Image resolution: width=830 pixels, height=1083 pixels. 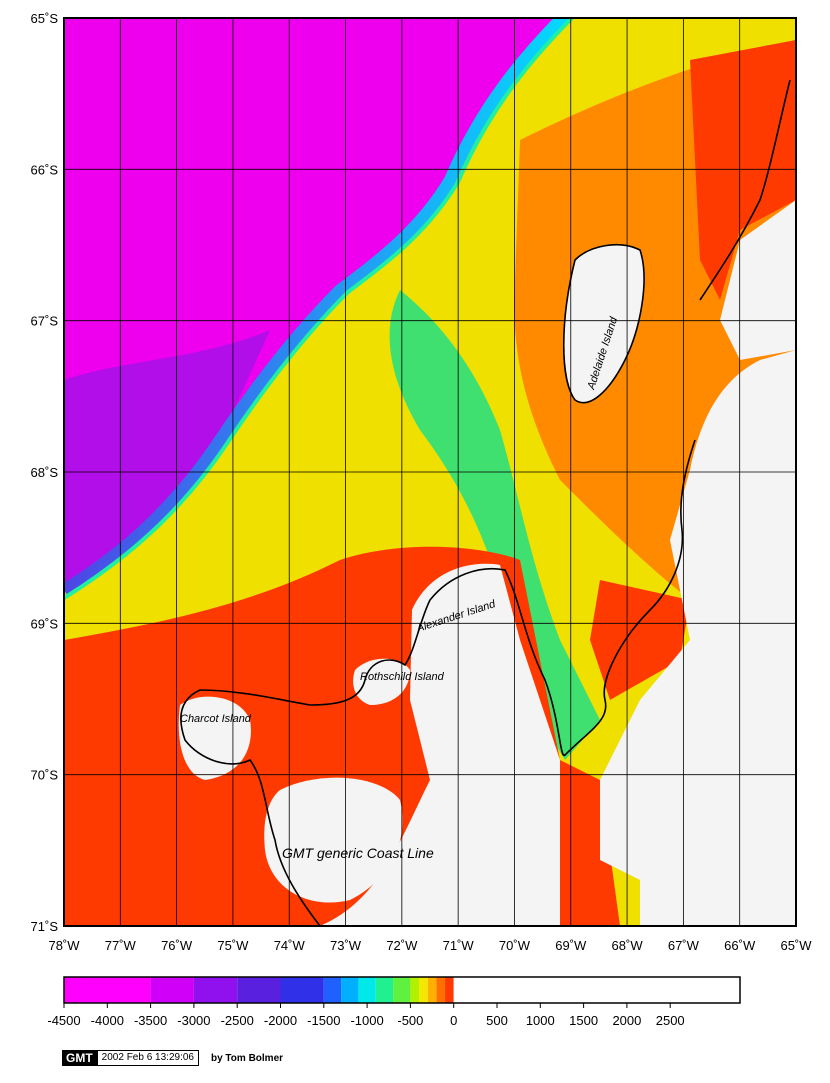 I want to click on longitude-label: 65˚W, so click(x=796, y=945).